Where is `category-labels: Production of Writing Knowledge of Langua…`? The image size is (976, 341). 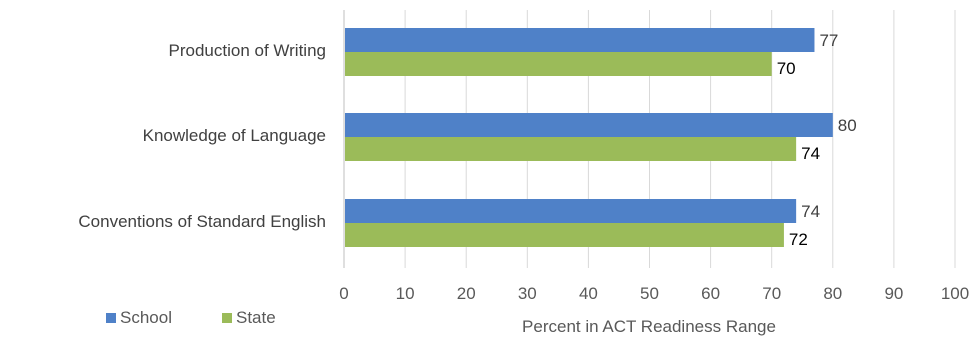
category-labels: Production of Writing Knowledge of Langua… is located at coordinates (202, 136).